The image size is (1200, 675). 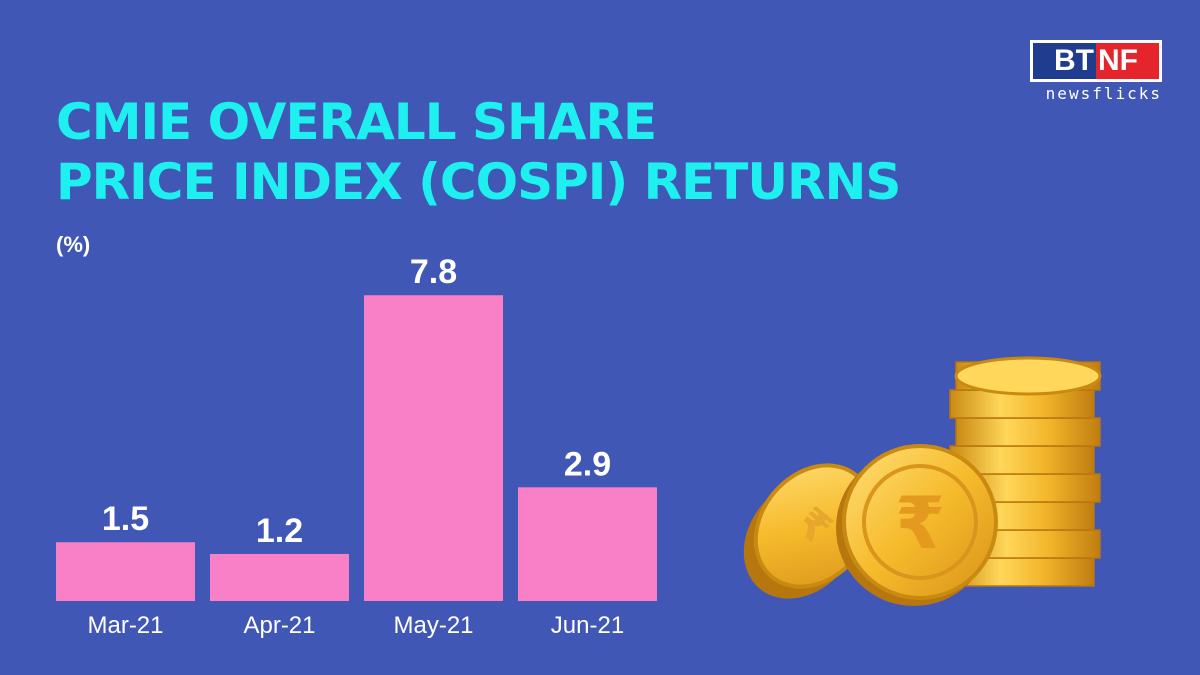 What do you see at coordinates (433, 625) in the screenshot?
I see `x-tick-may-21: May-21` at bounding box center [433, 625].